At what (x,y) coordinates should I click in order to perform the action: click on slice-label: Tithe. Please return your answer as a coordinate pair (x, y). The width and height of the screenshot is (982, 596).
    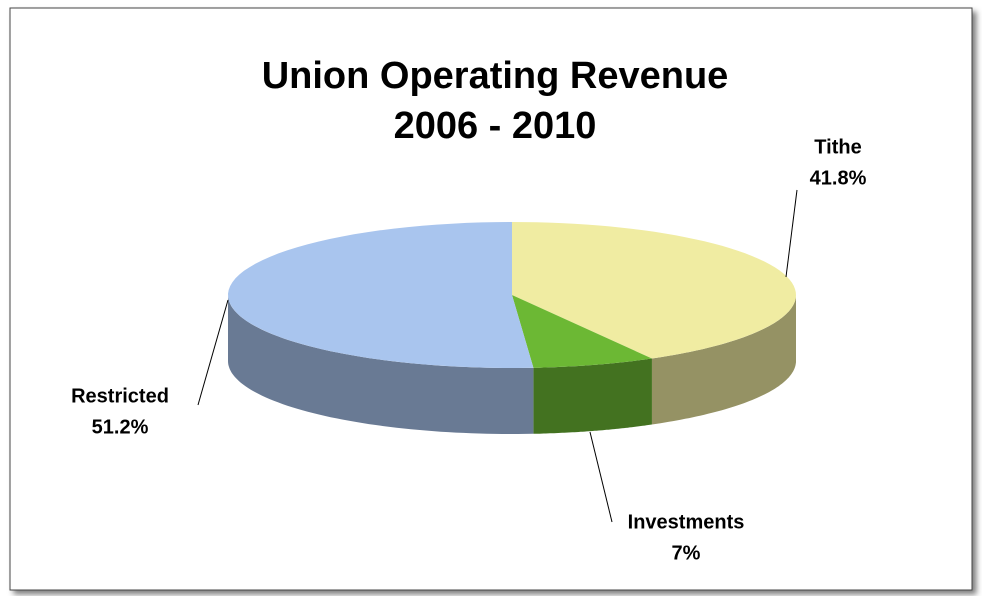
    Looking at the image, I should click on (837, 147).